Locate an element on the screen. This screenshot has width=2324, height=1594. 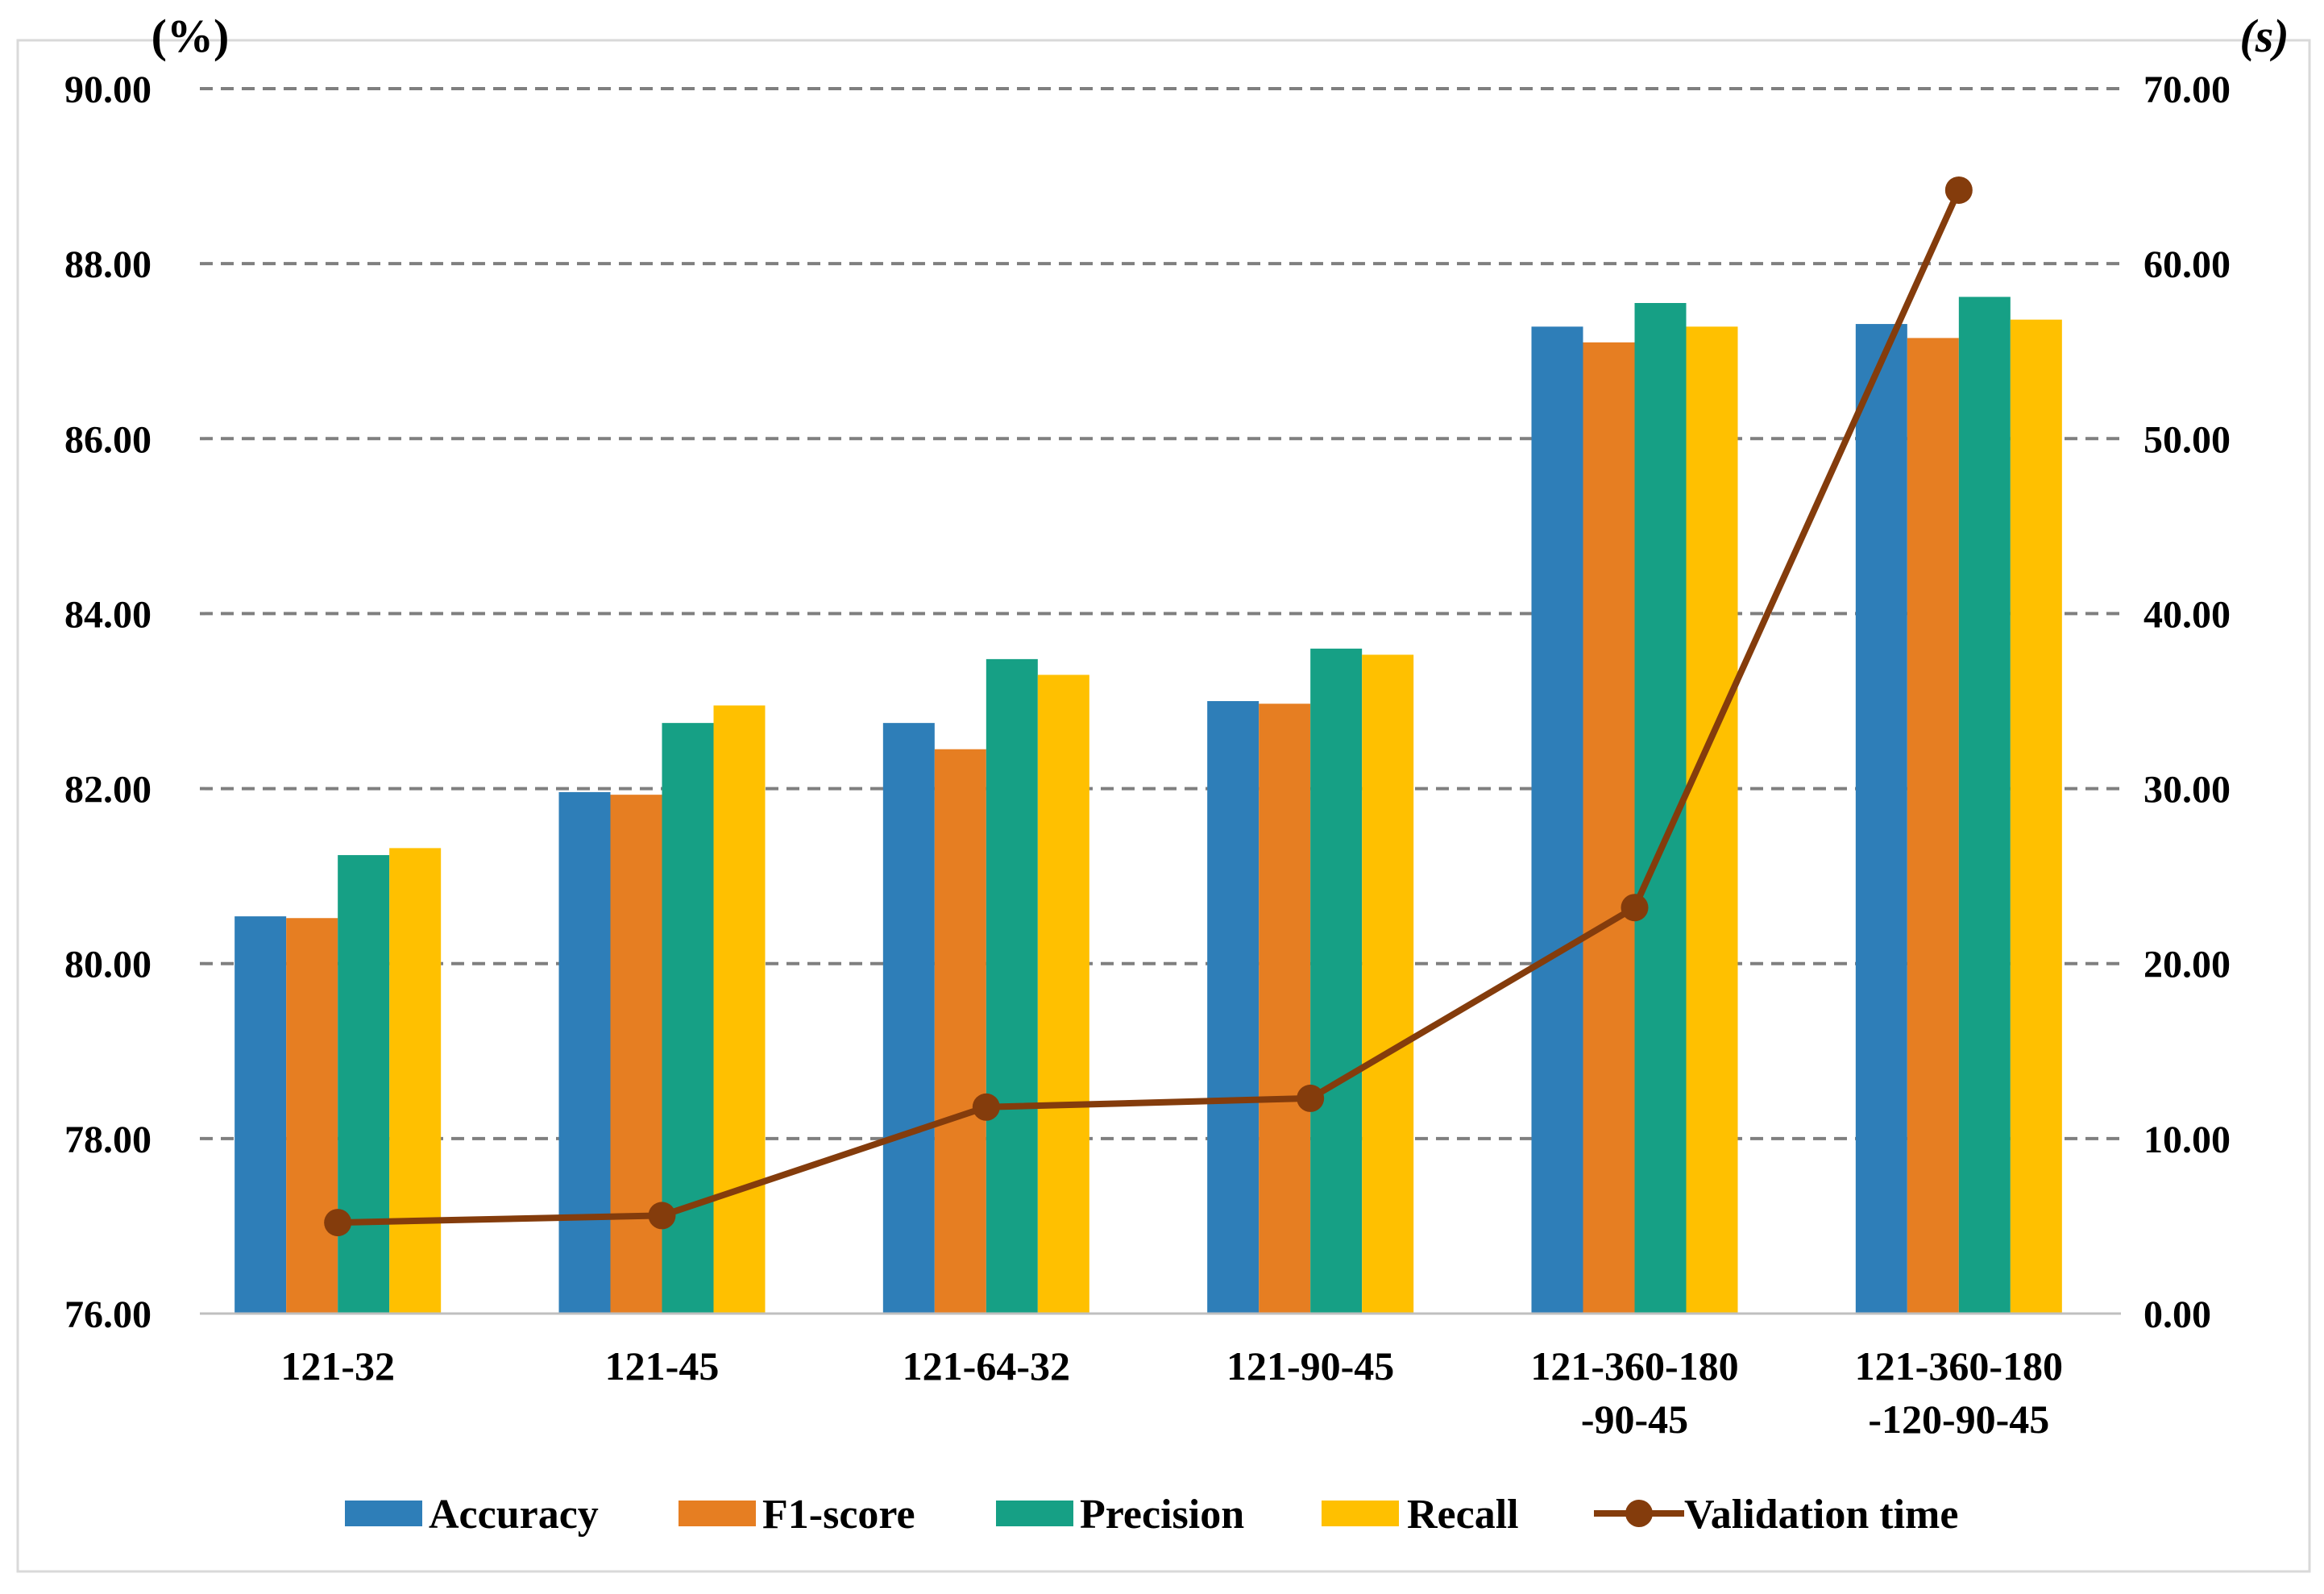
legend-marker-validation-time is located at coordinates (1639, 1513).